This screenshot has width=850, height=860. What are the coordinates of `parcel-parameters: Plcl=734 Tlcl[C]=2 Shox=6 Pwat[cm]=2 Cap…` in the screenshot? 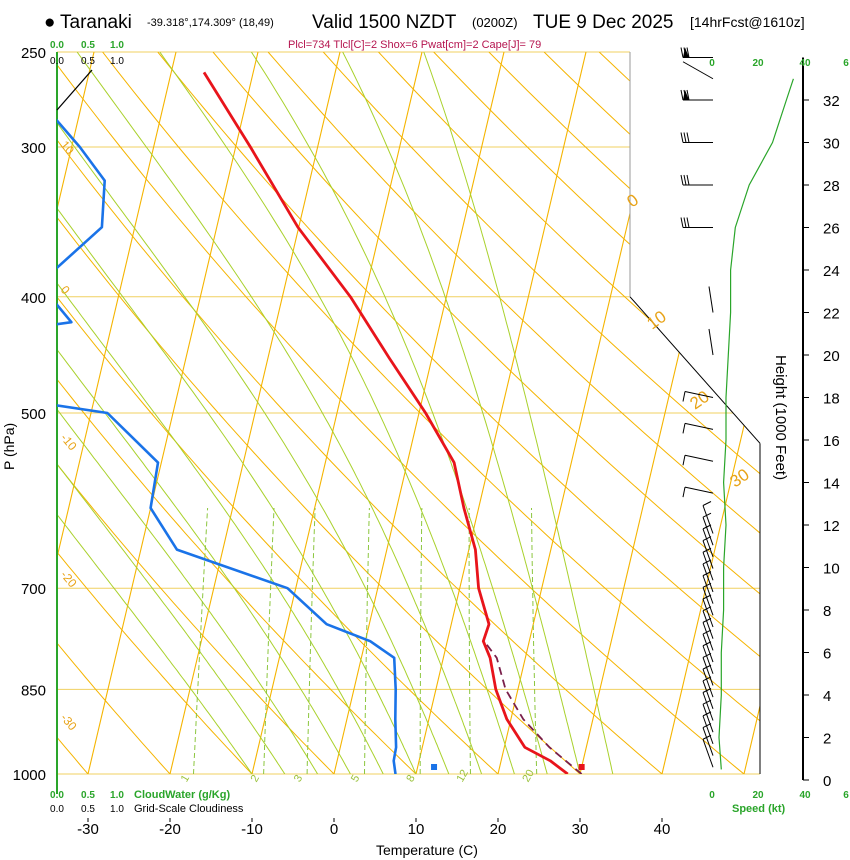 It's located at (414, 45).